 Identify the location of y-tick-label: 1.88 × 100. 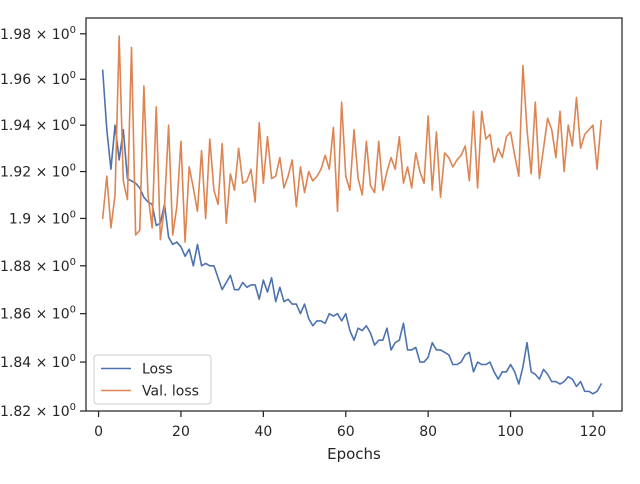
(38, 266).